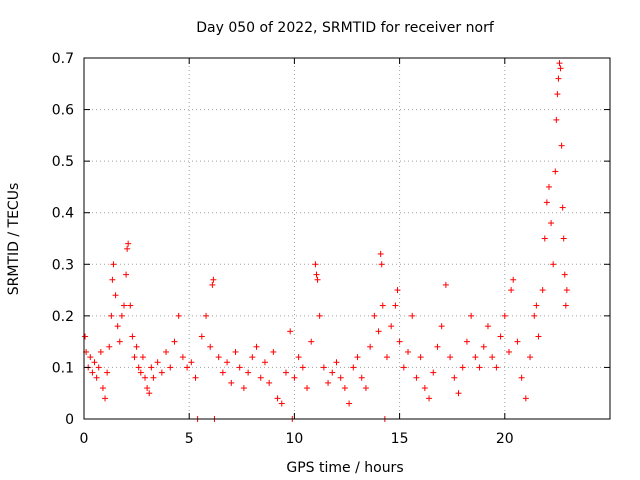 The image size is (640, 480). What do you see at coordinates (63, 214) in the screenshot?
I see `y-tick-label: 0.4` at bounding box center [63, 214].